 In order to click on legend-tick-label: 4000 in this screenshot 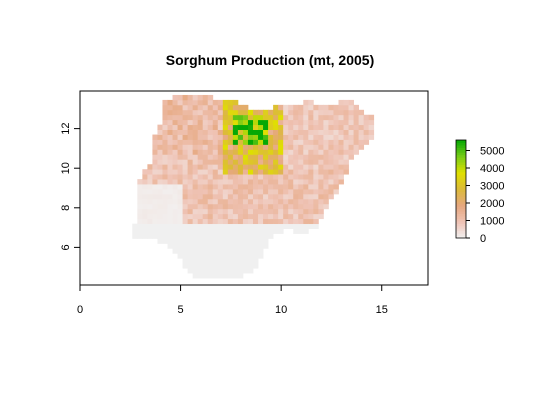, I will do `click(492, 169)`.